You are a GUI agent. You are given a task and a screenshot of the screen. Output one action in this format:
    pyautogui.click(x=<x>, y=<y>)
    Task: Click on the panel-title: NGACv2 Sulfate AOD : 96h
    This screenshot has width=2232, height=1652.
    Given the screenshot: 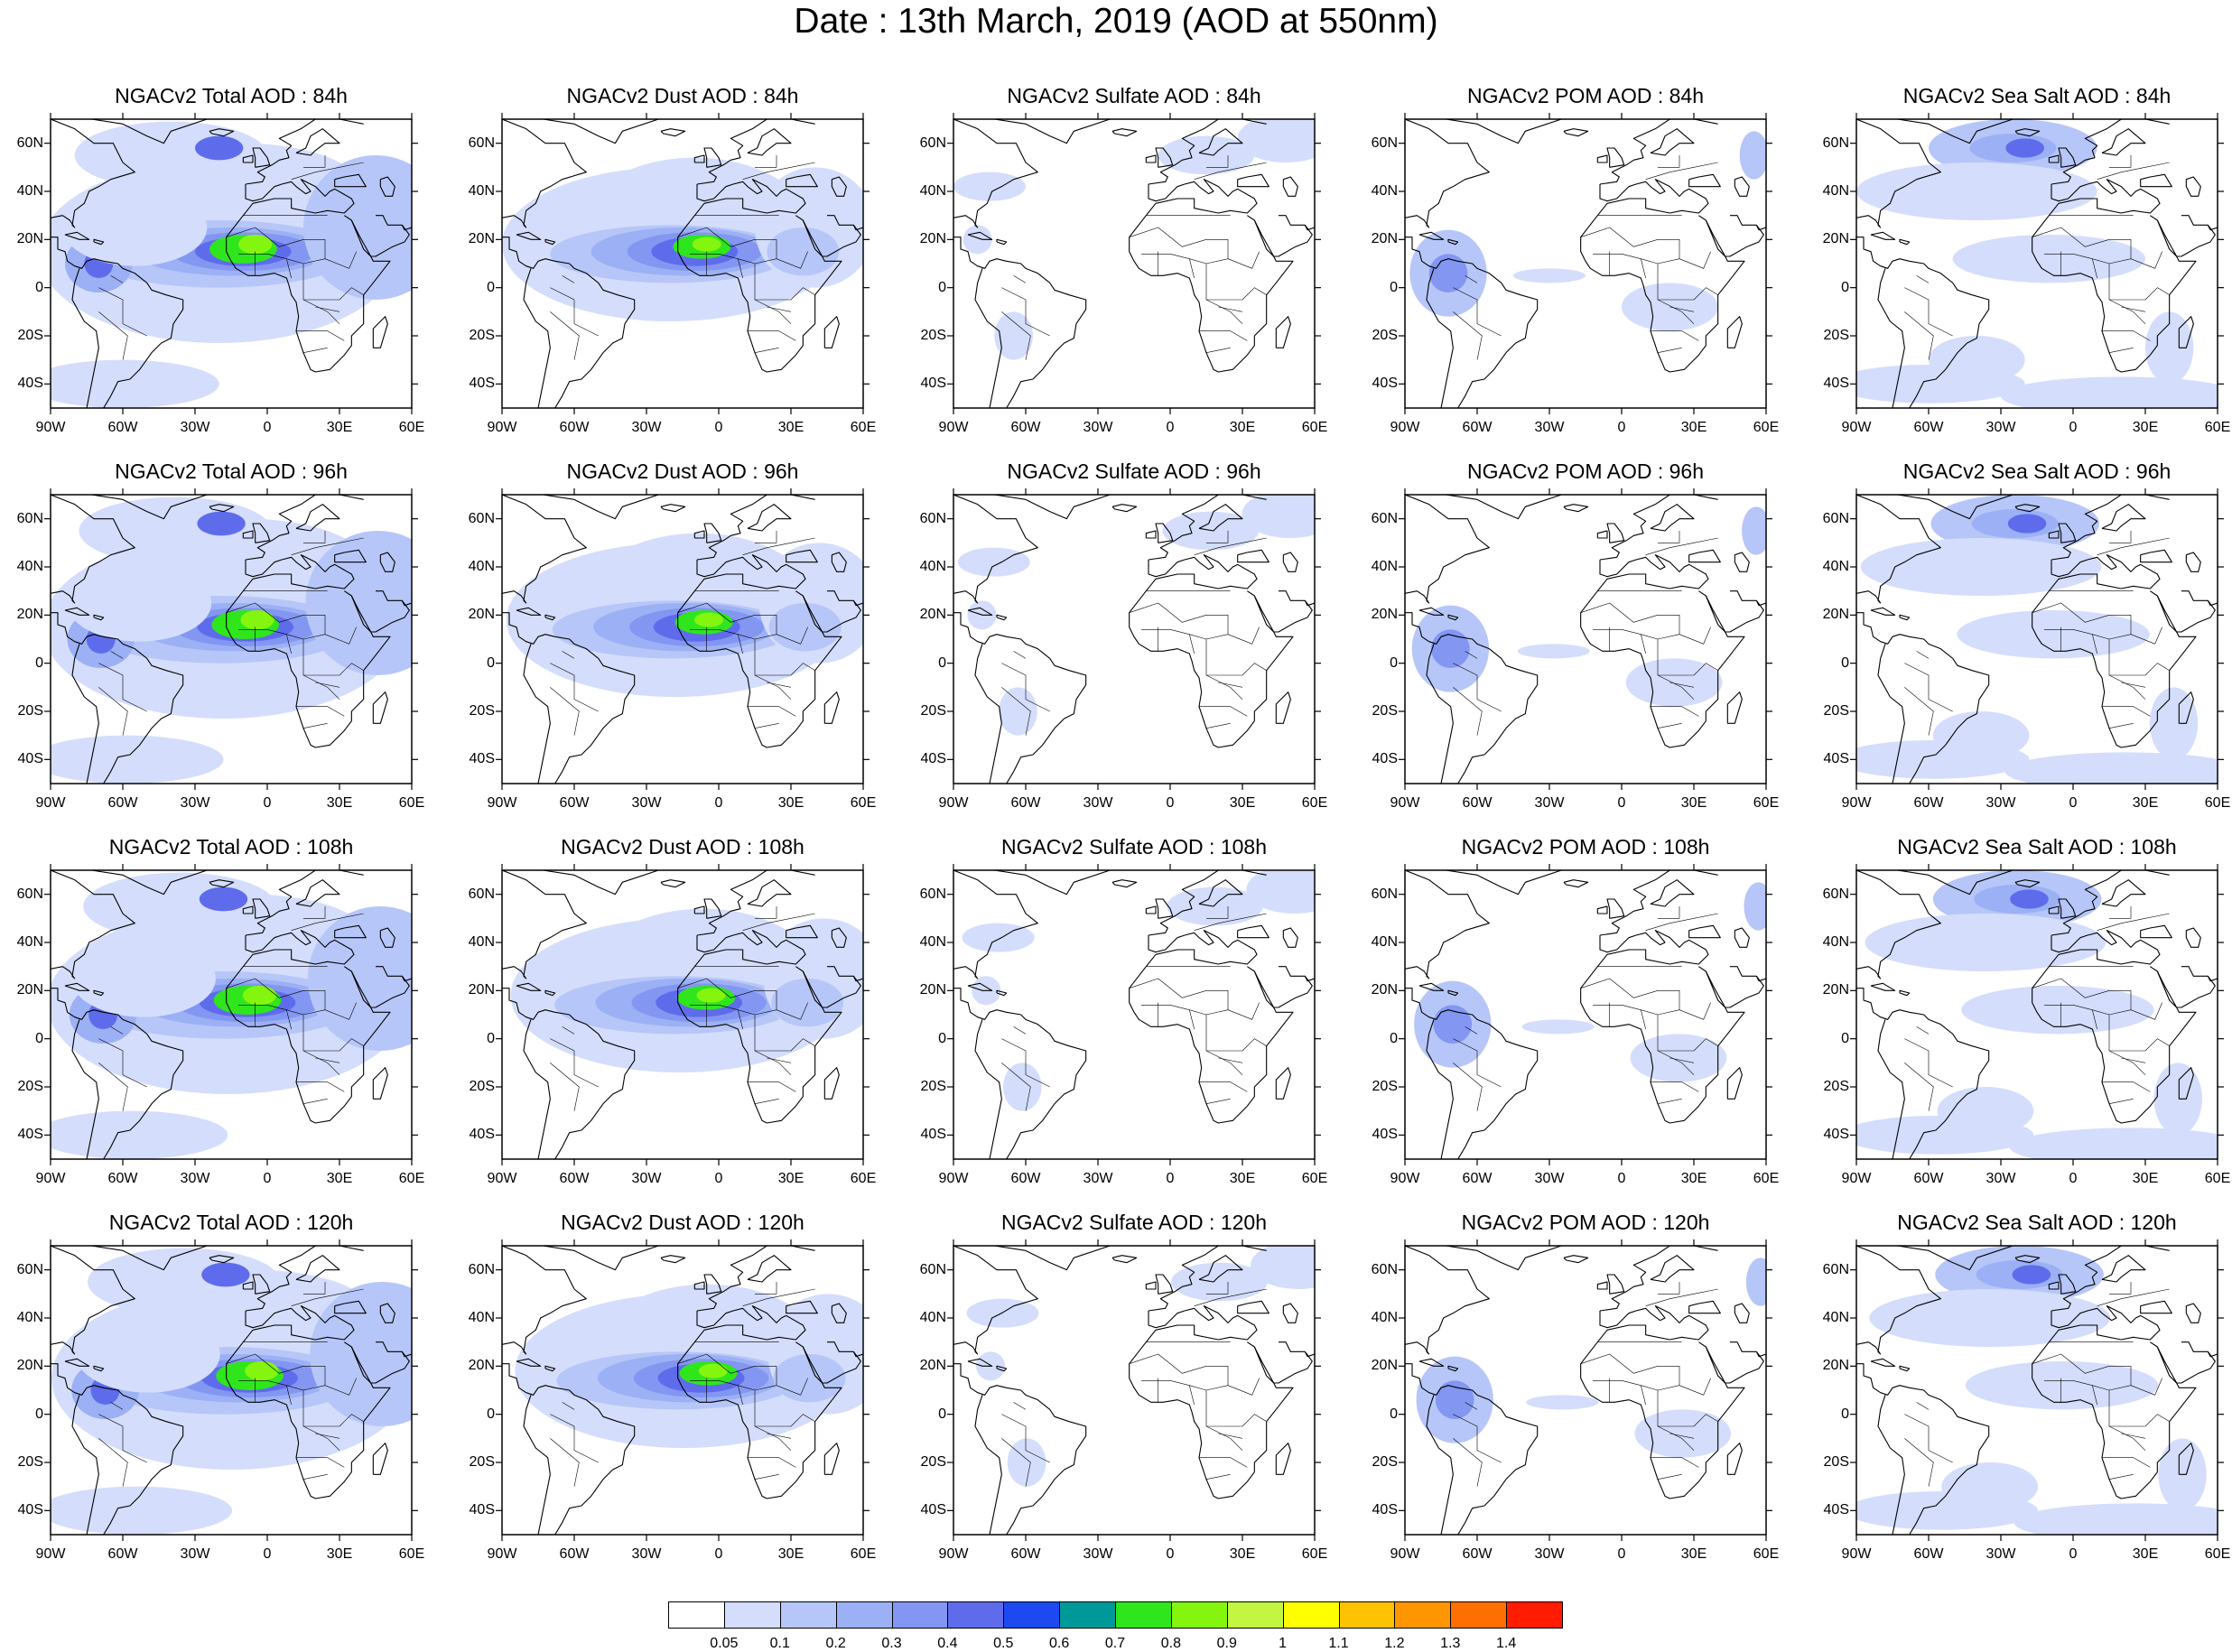 What is the action you would take?
    pyautogui.click(x=1134, y=471)
    